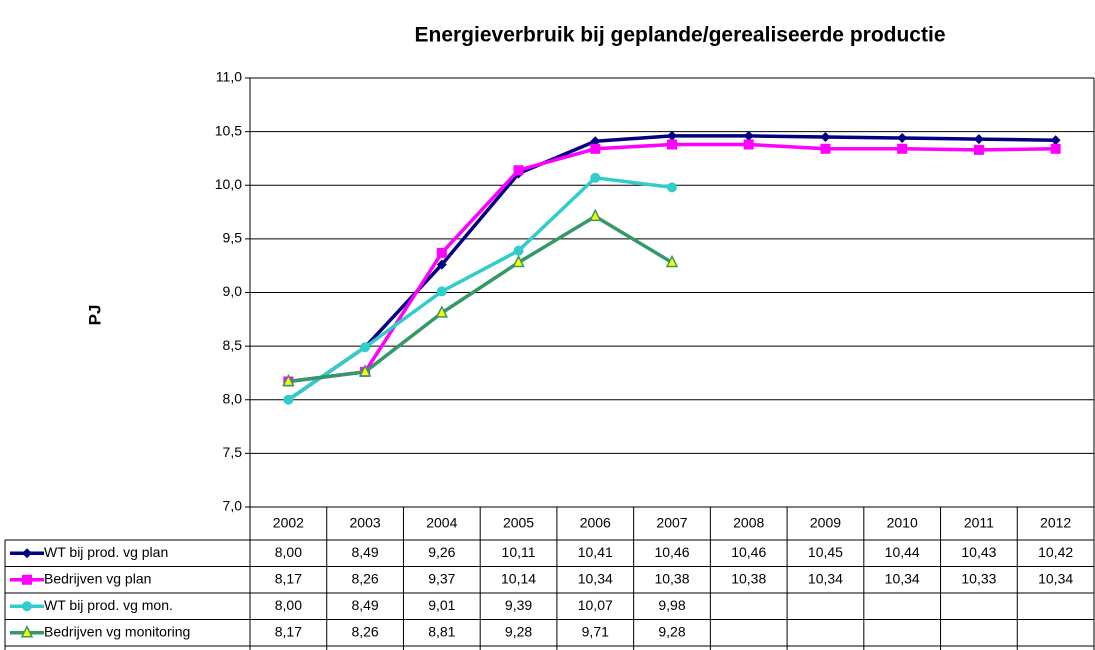  What do you see at coordinates (1055, 552) in the screenshot?
I see `table-value: 10,42` at bounding box center [1055, 552].